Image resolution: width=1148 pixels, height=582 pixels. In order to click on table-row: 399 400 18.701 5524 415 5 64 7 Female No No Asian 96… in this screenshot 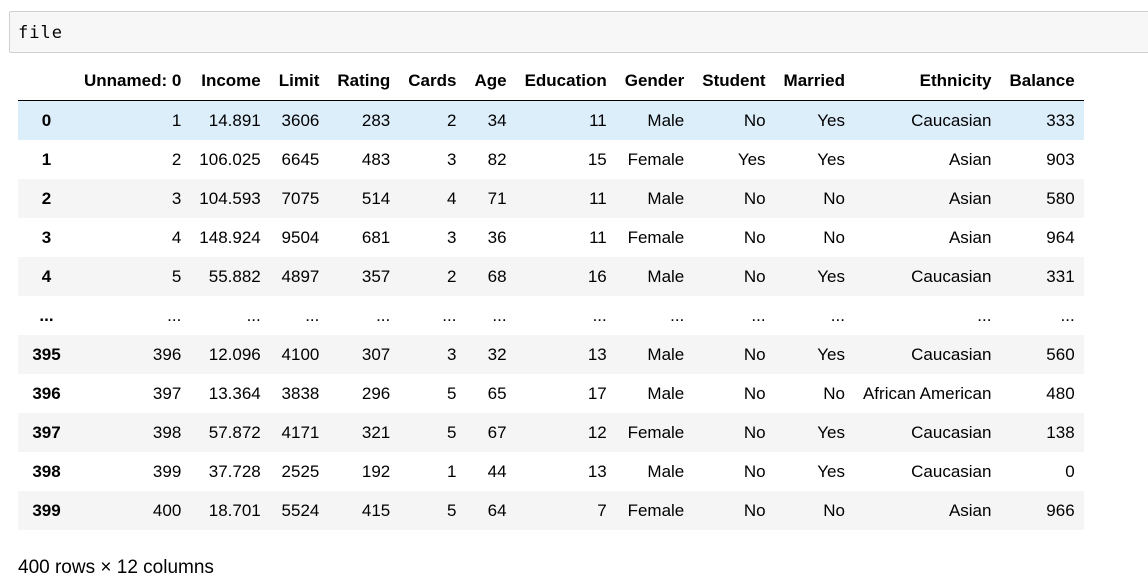, I will do `click(551, 510)`.